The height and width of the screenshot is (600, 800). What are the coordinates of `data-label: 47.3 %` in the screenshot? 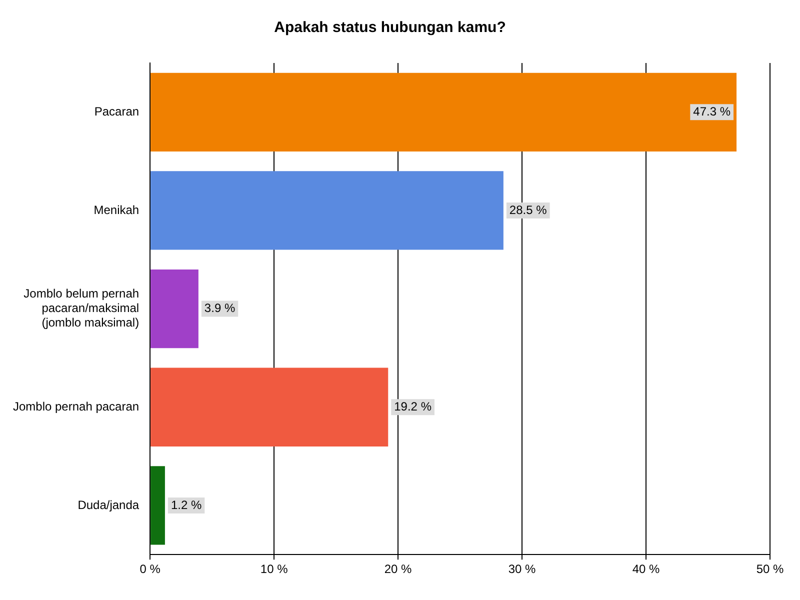 It's located at (712, 111).